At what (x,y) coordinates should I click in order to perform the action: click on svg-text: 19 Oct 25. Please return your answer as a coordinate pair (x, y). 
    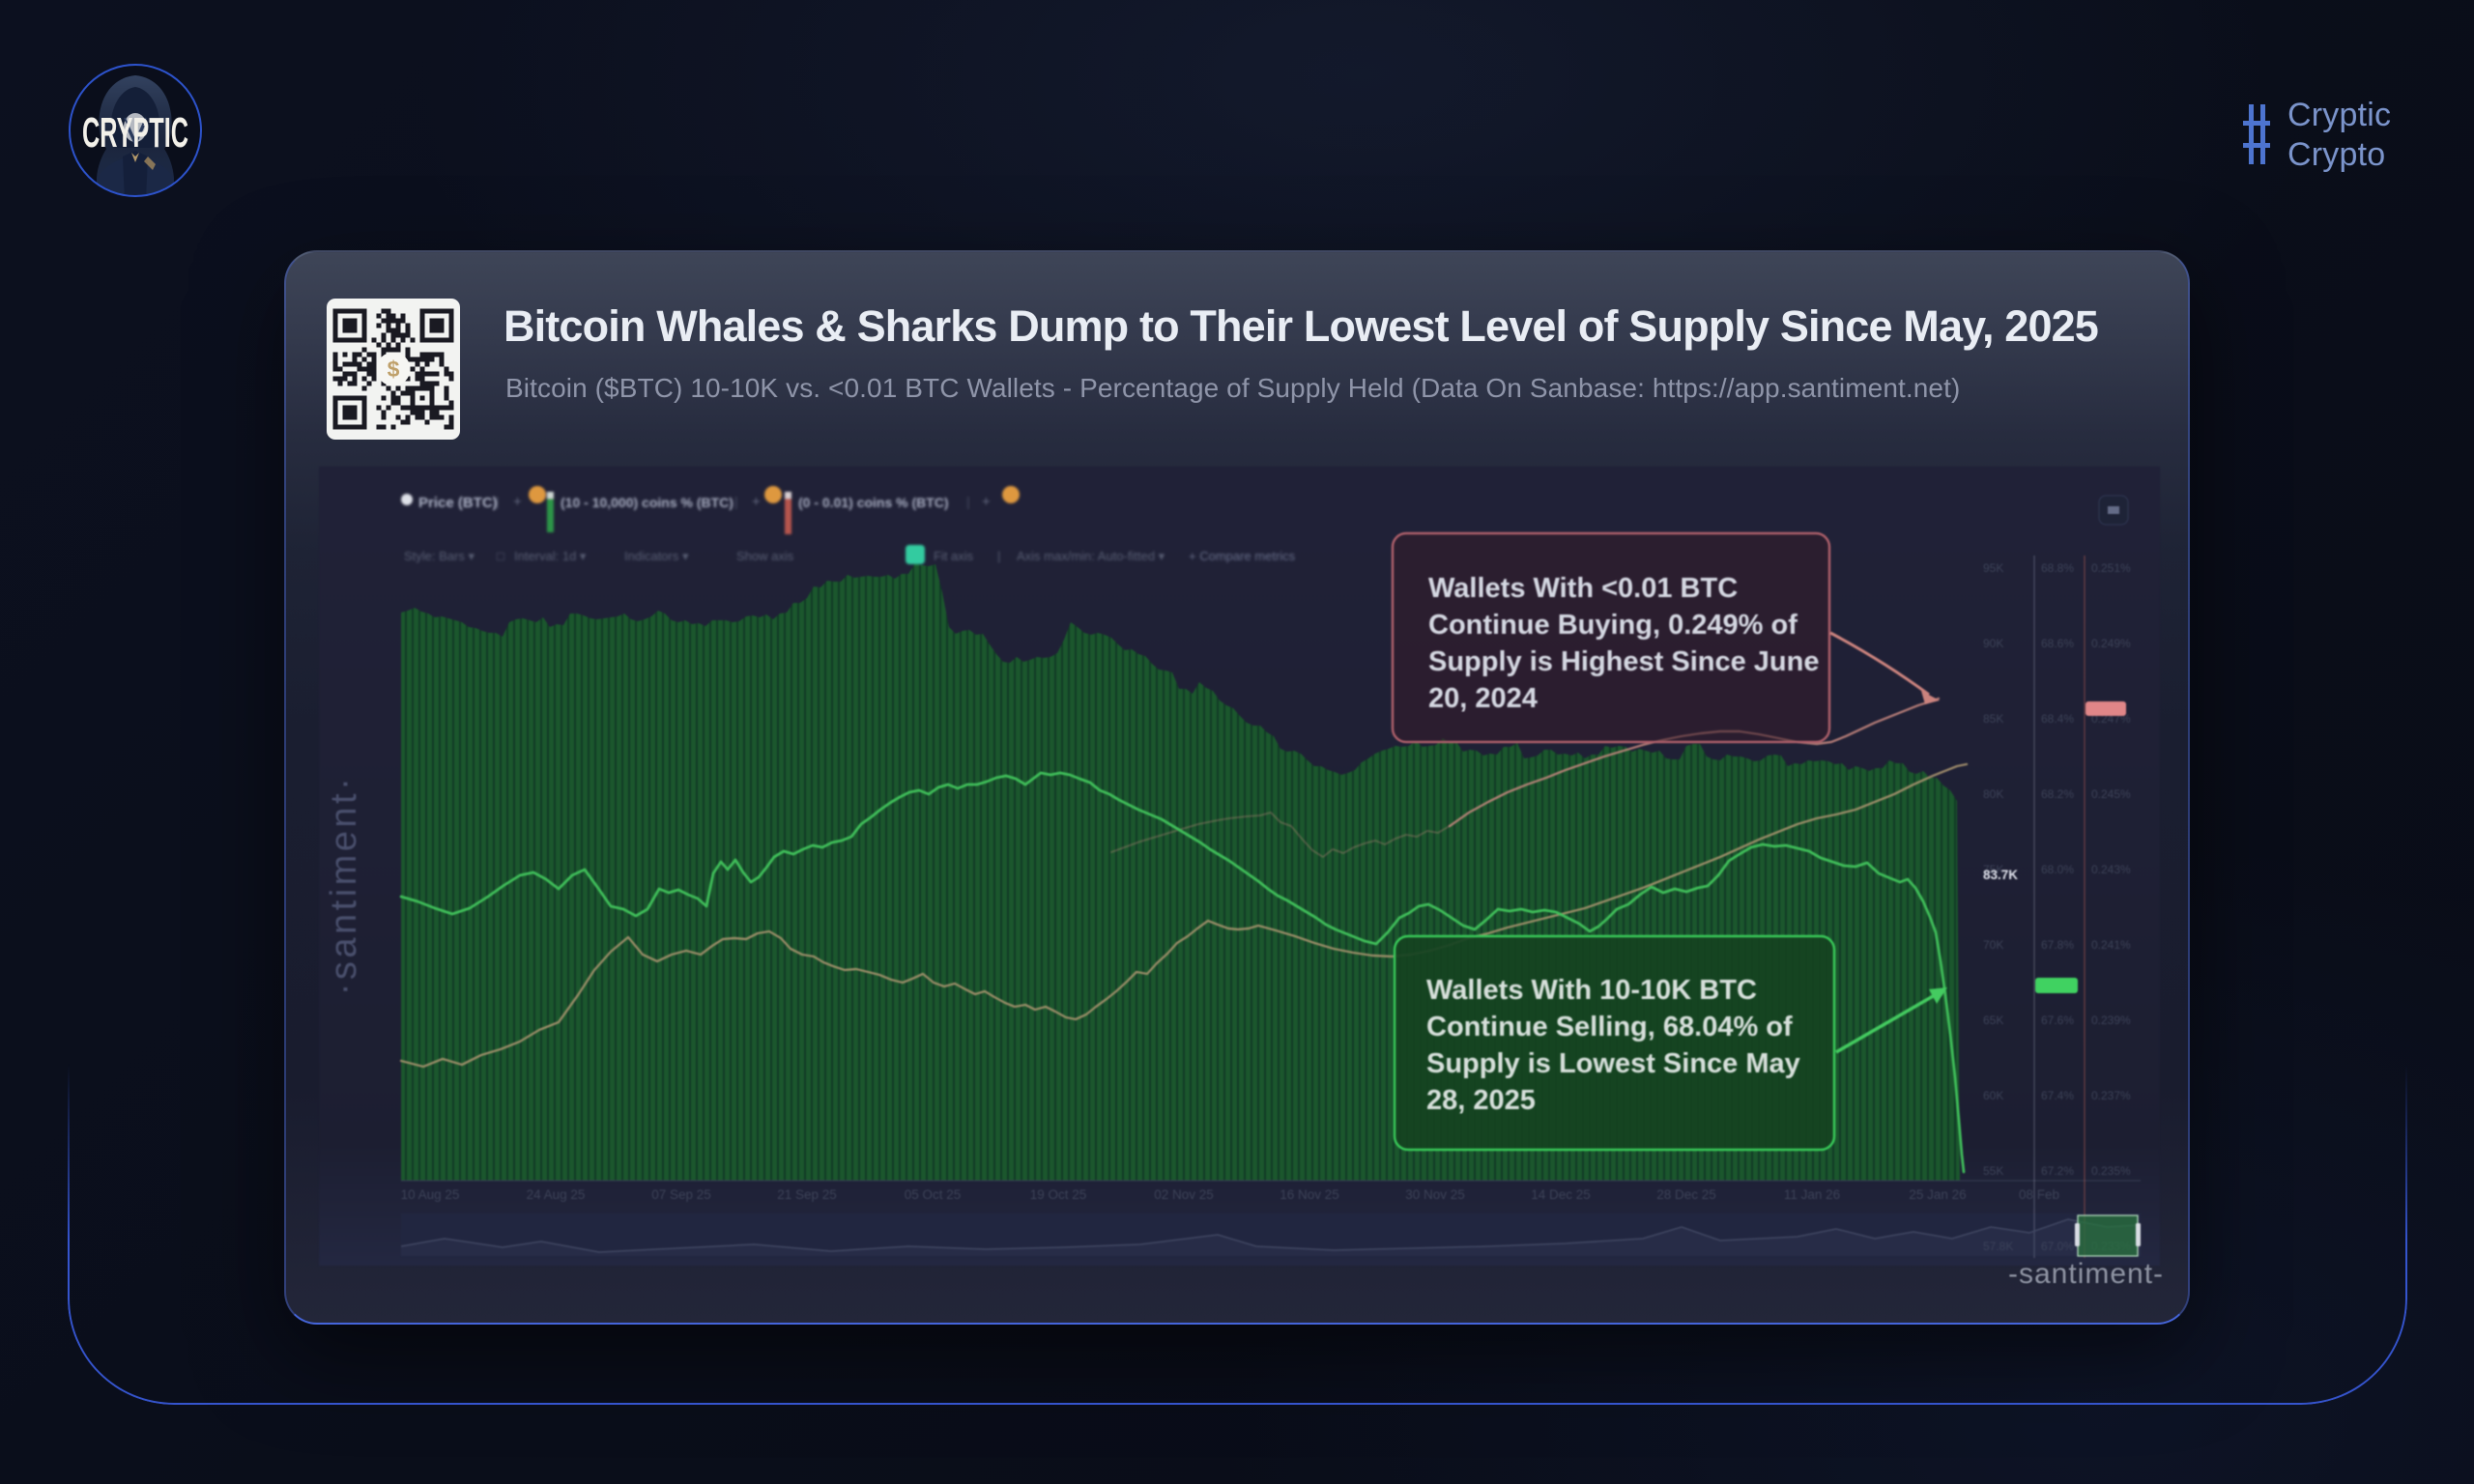
    Looking at the image, I should click on (1058, 1194).